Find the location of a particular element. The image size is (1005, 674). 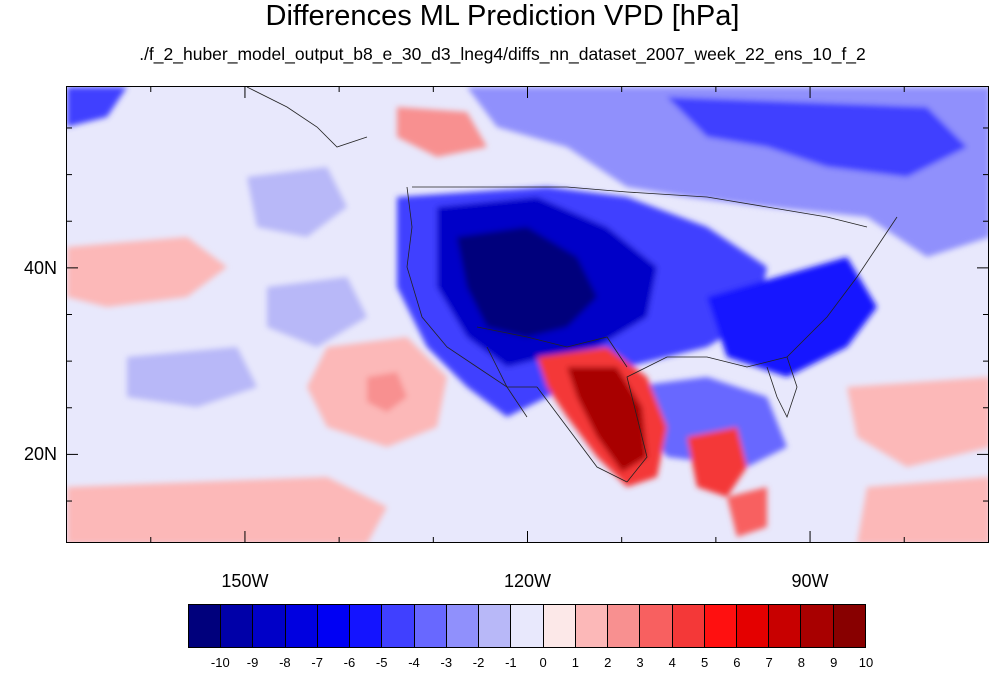

us-mexico-border is located at coordinates (552, 347).